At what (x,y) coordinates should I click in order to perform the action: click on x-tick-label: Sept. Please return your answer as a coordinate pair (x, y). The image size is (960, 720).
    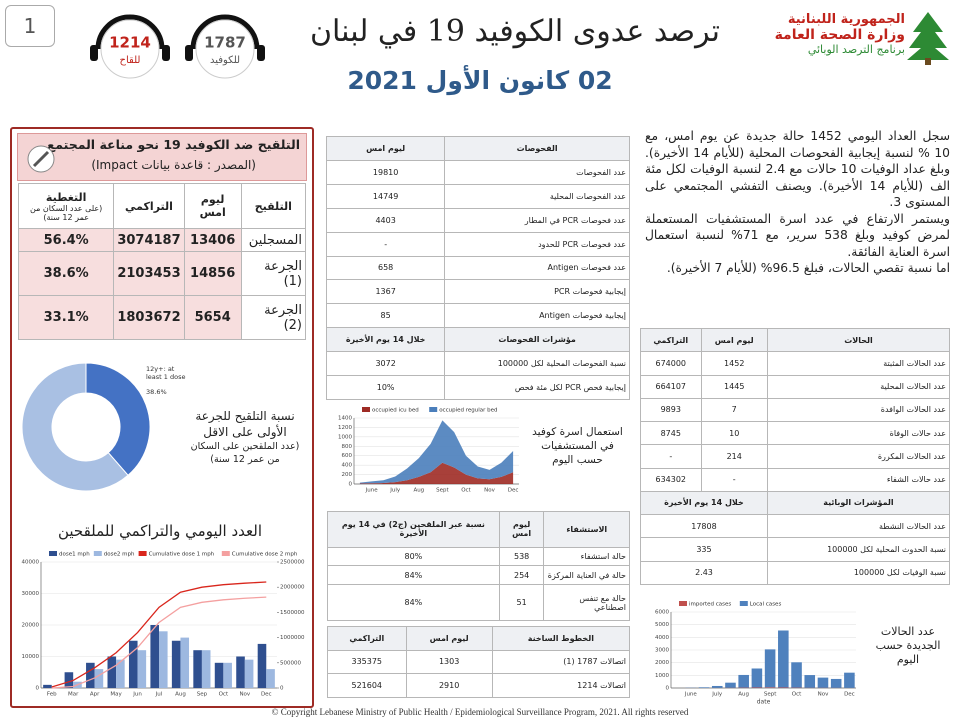
    Looking at the image, I should click on (770, 695).